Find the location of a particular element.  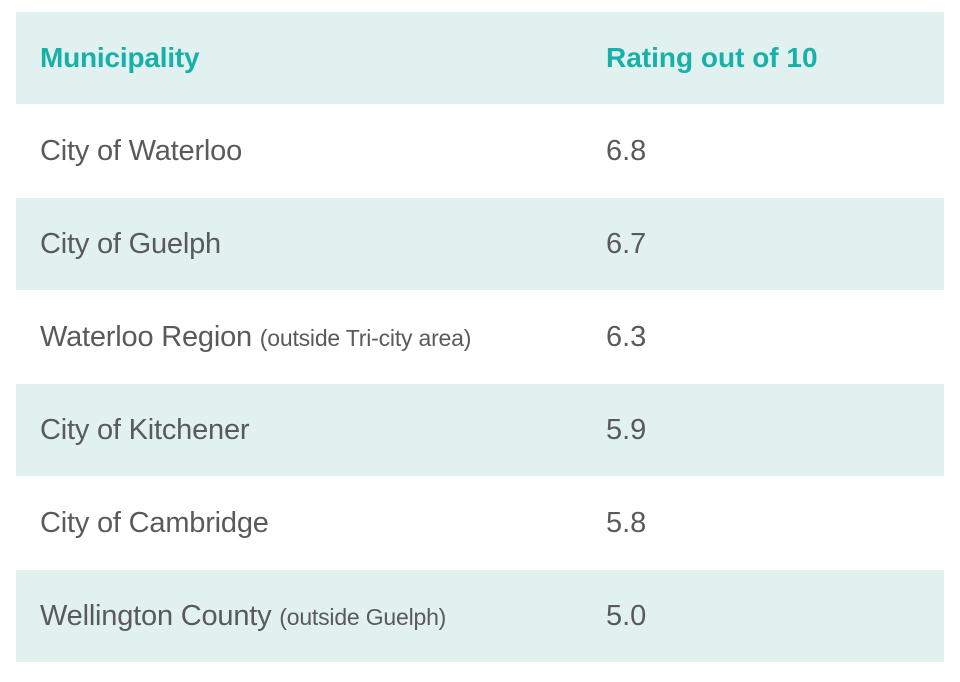

municipality-cell: City of Guelph is located at coordinates (130, 244).